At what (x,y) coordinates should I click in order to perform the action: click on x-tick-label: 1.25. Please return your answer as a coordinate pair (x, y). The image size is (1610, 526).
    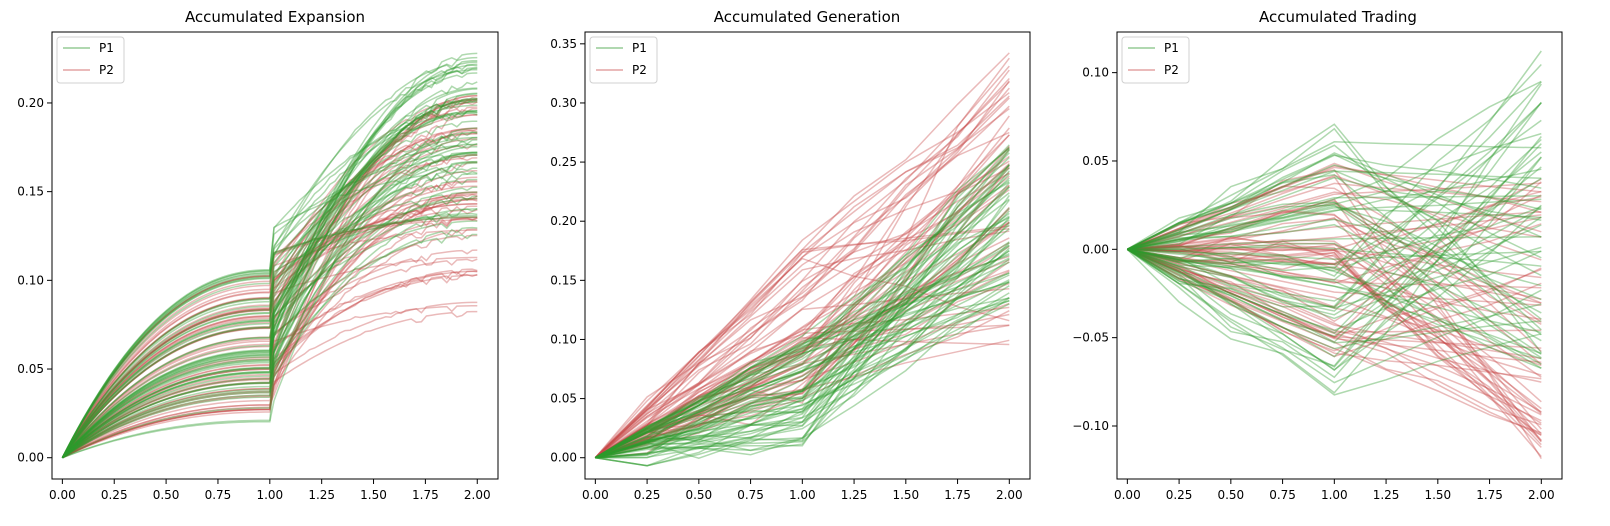
    Looking at the image, I should click on (321, 495).